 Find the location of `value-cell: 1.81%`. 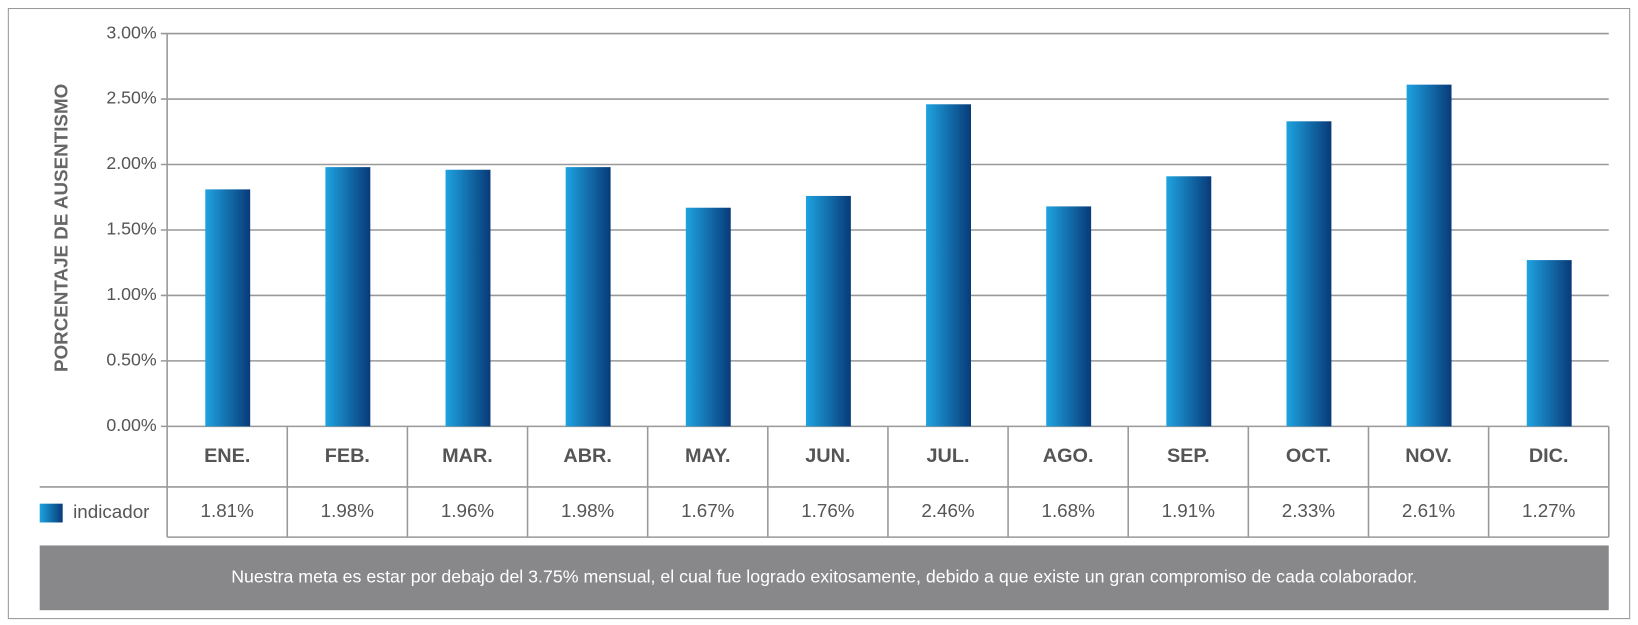

value-cell: 1.81% is located at coordinates (228, 510).